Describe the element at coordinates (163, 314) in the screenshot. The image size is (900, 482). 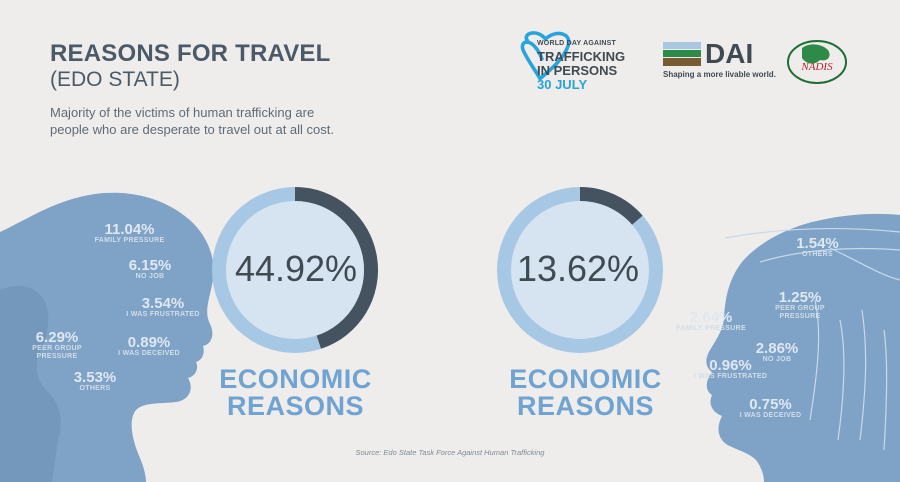
I see `left-stat-2-label: I WAS FRUSTRATED` at that location.